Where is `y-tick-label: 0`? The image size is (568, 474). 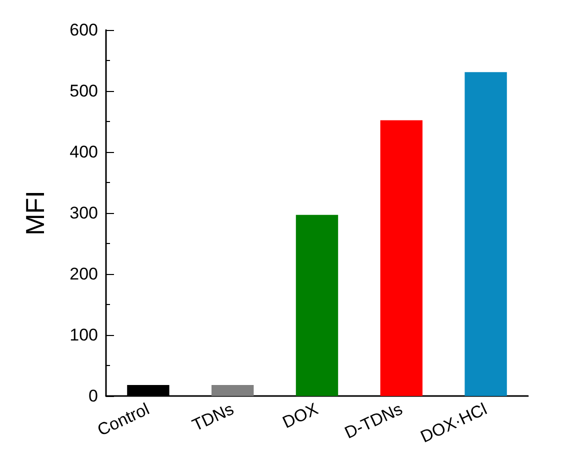
y-tick-label: 0 is located at coordinates (93, 396).